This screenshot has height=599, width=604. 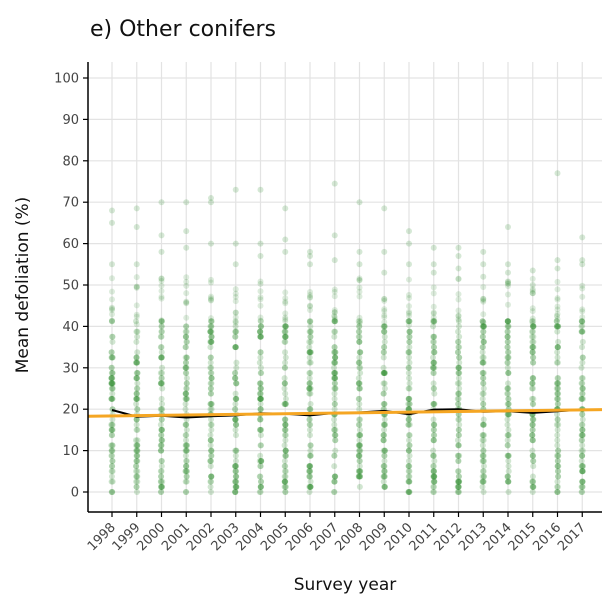 I want to click on y-tick-label: 90, so click(x=70, y=120).